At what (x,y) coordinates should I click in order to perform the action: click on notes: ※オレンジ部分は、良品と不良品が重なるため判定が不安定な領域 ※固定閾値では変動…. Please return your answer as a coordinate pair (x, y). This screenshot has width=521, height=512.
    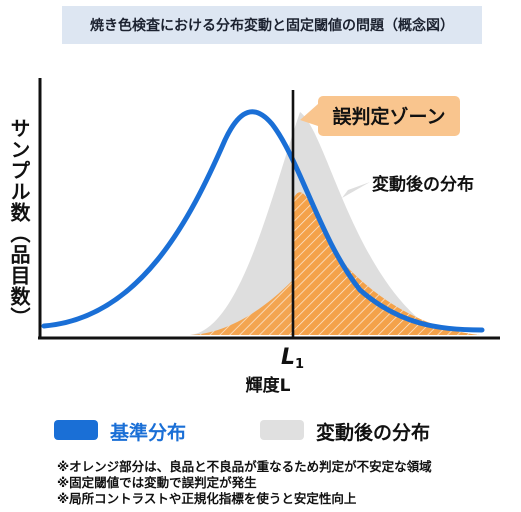
    Looking at the image, I should click on (244, 483).